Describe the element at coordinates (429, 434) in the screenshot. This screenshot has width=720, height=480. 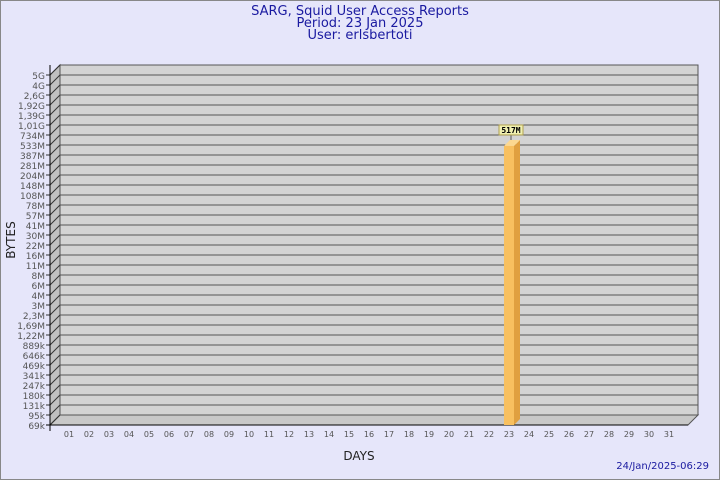
I see `x-tick-label: 19` at that location.